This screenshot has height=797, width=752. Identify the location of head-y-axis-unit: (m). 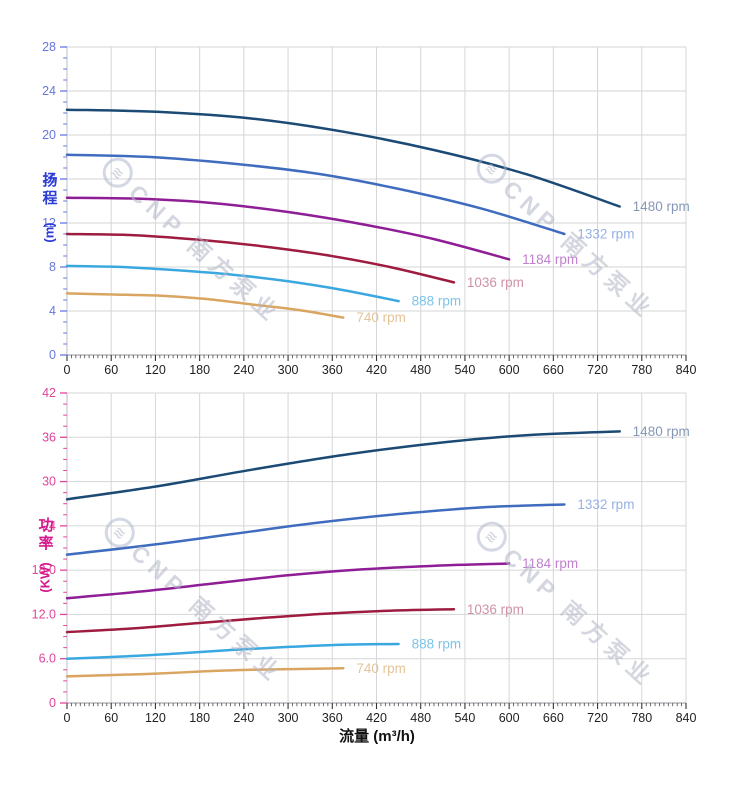
(49, 232).